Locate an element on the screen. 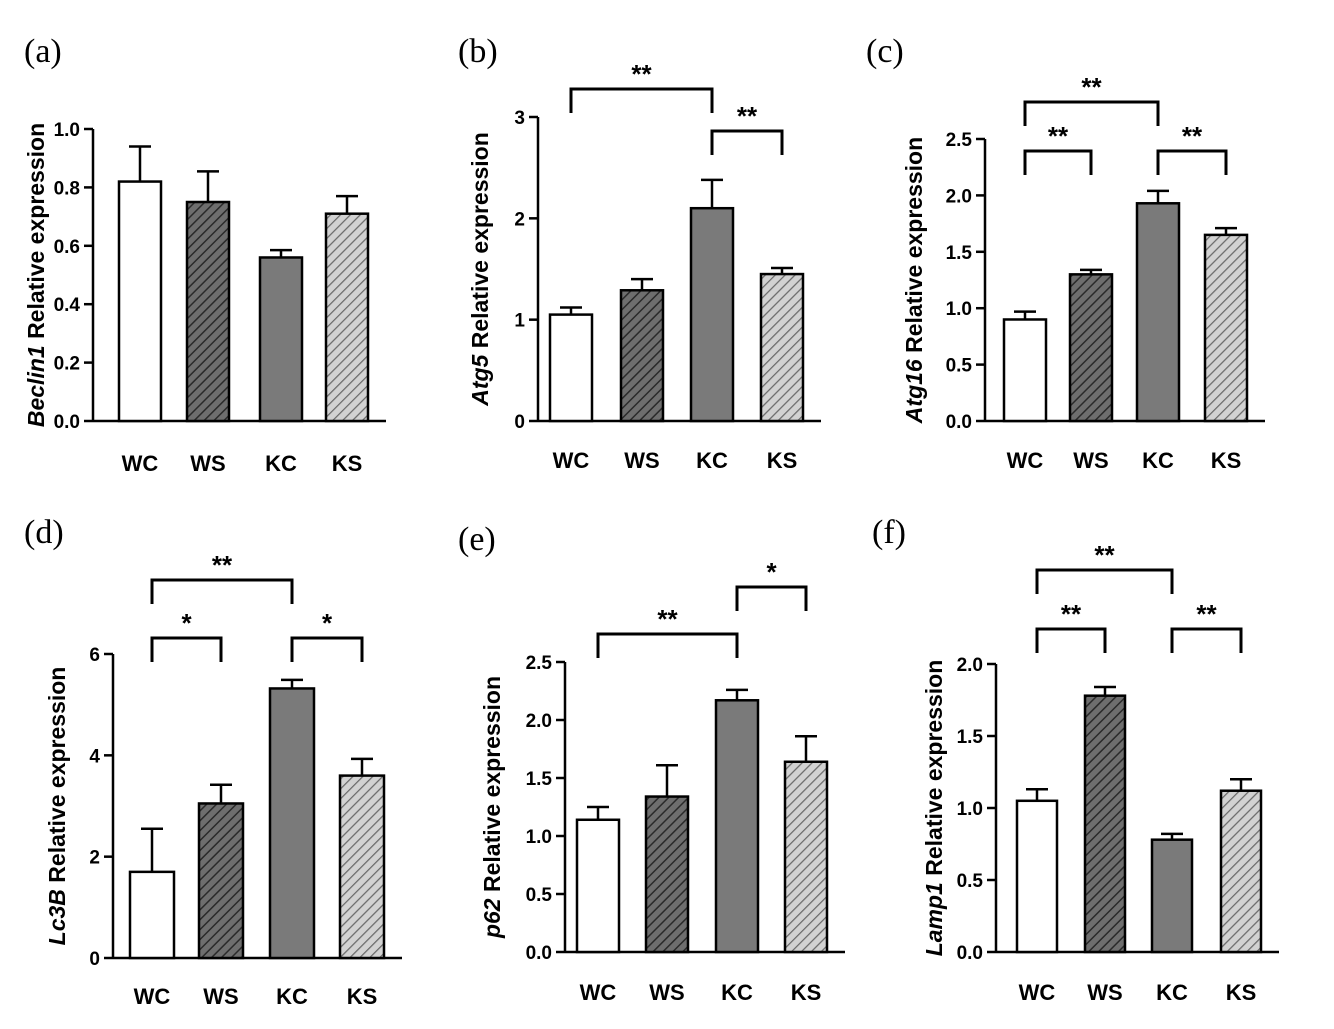  y-tick-label: 3 is located at coordinates (519, 118).